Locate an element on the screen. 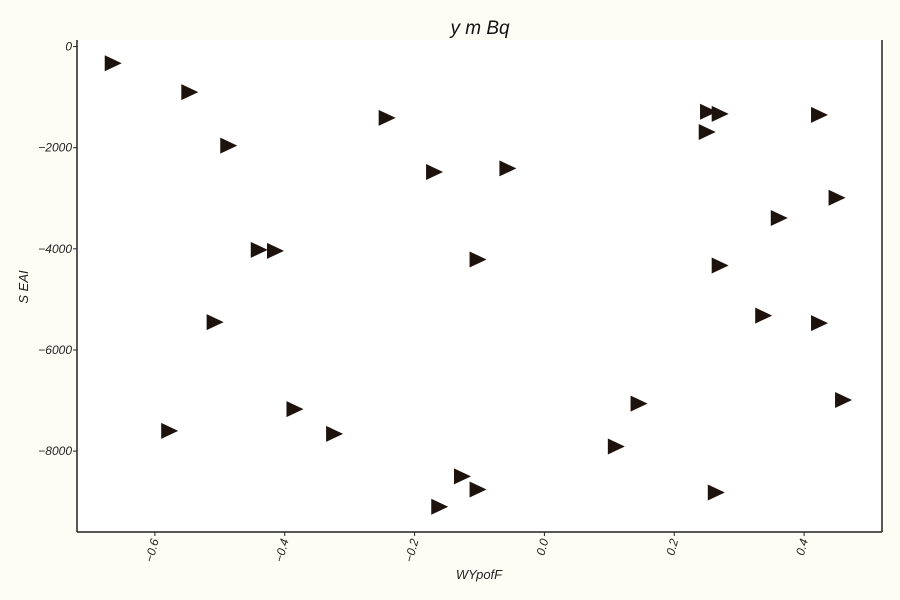  chart-title: y m Bq is located at coordinates (479, 28).